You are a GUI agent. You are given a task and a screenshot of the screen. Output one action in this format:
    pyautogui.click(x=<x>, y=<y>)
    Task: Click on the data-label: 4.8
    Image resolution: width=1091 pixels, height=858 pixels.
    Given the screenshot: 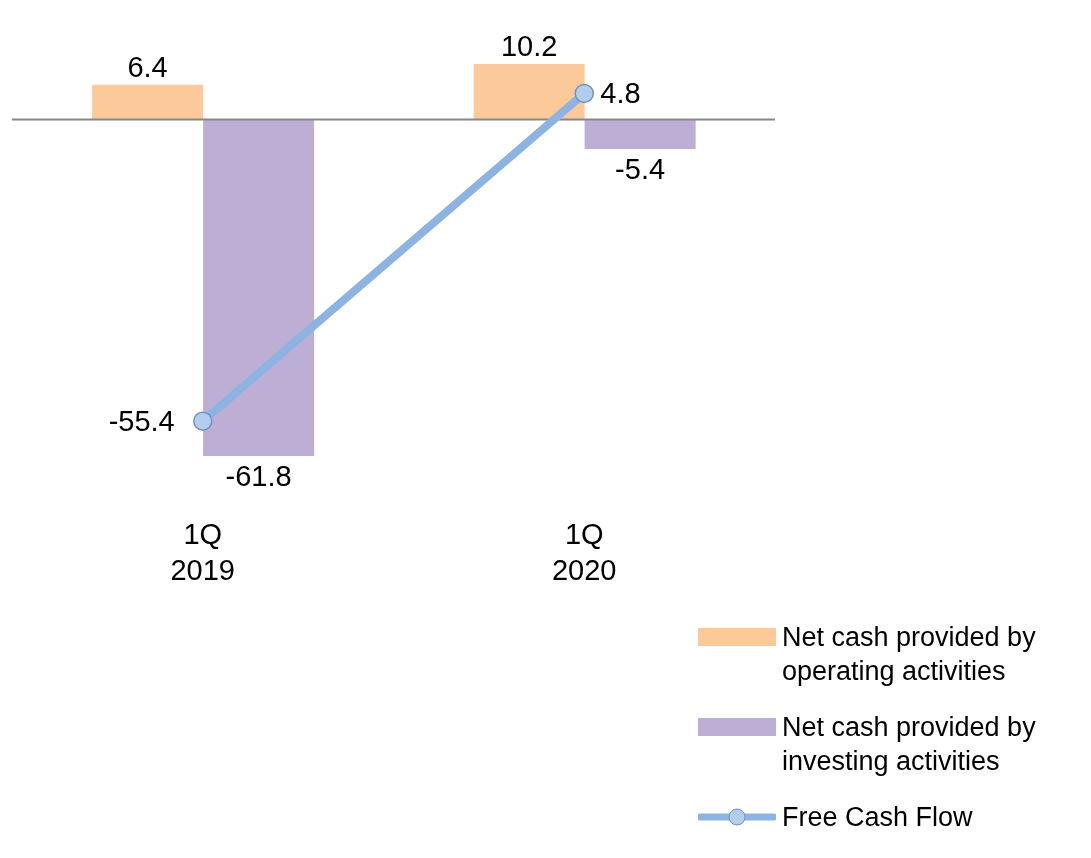 What is the action you would take?
    pyautogui.click(x=620, y=93)
    